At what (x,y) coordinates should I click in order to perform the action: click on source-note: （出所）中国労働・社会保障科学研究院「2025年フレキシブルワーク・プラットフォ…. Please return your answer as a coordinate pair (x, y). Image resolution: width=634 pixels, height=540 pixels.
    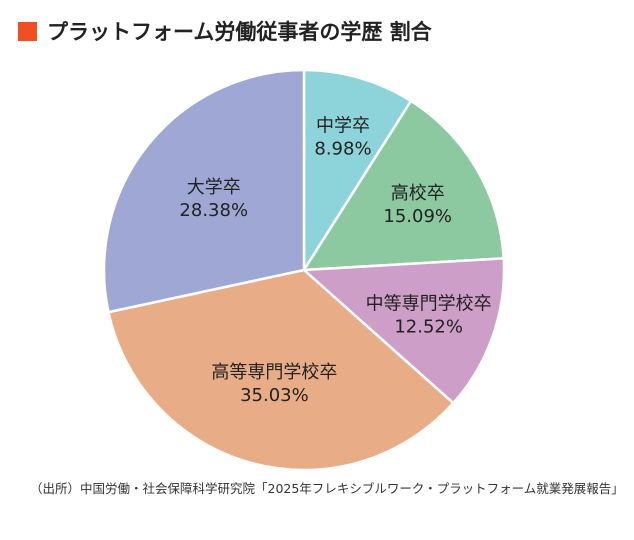
    Looking at the image, I should click on (327, 488).